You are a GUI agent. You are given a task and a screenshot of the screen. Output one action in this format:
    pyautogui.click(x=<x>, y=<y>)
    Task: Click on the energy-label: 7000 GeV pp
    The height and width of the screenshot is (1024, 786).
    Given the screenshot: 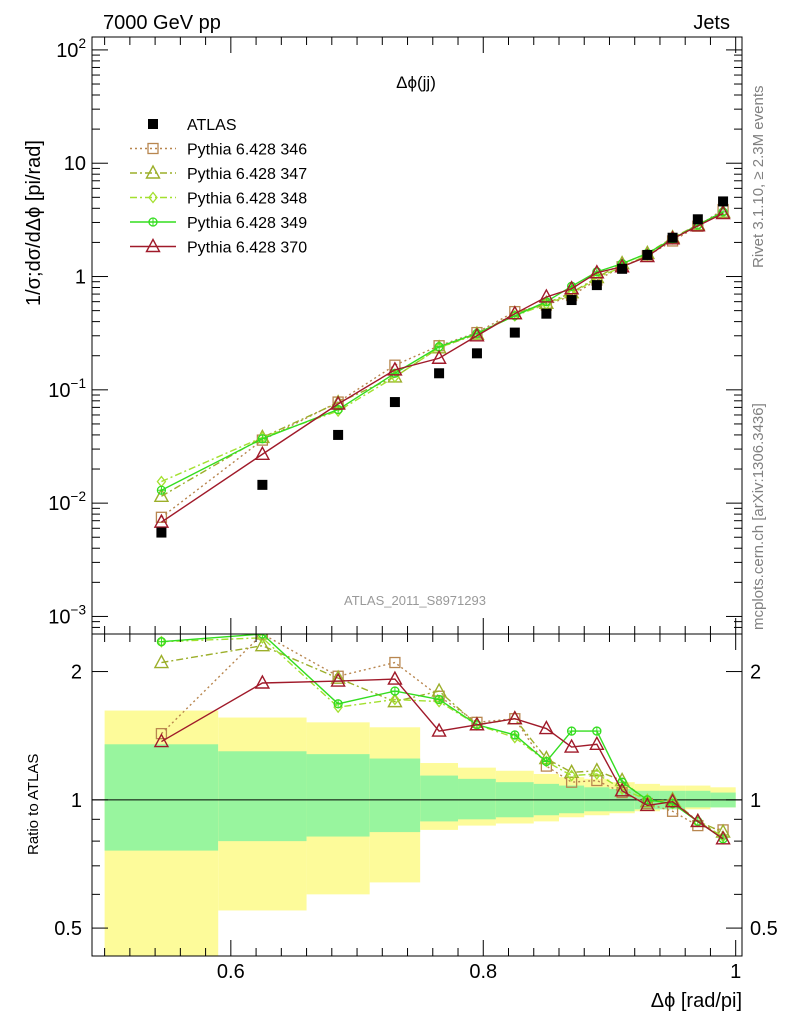 What is the action you would take?
    pyautogui.click(x=162, y=23)
    